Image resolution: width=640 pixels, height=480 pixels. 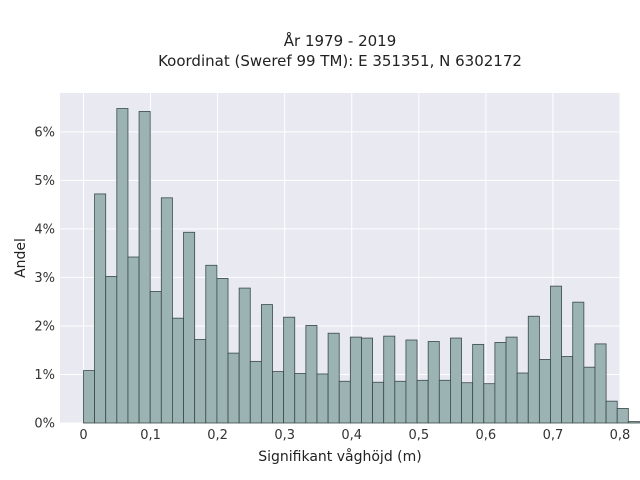 I want to click on x-axis-ticks: 0 0,1 0,2 0,3 0,4 0,5 0,6 0,7 0,8, so click(x=354, y=435).